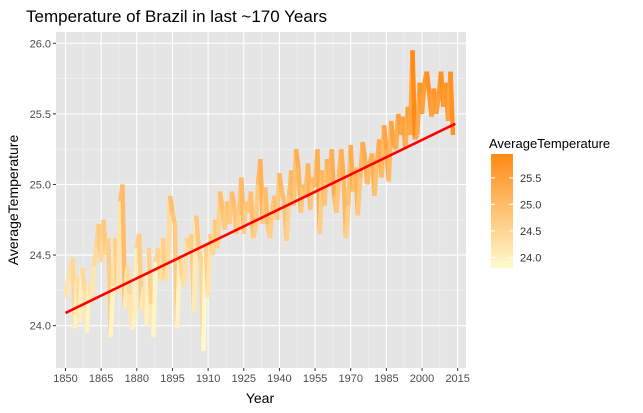 The image size is (643, 413). Describe the element at coordinates (13, 200) in the screenshot. I see `y-axis-title: AverageTemperature` at that location.